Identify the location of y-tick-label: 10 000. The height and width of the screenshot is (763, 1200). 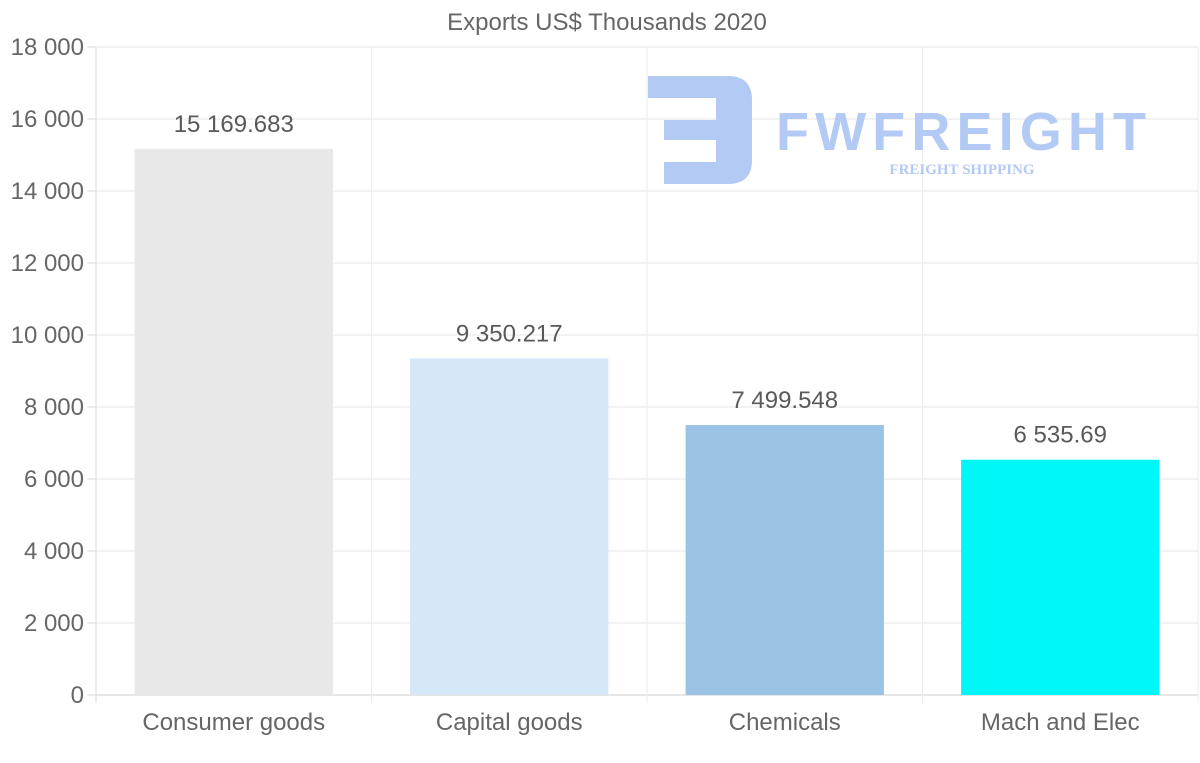
(47, 335).